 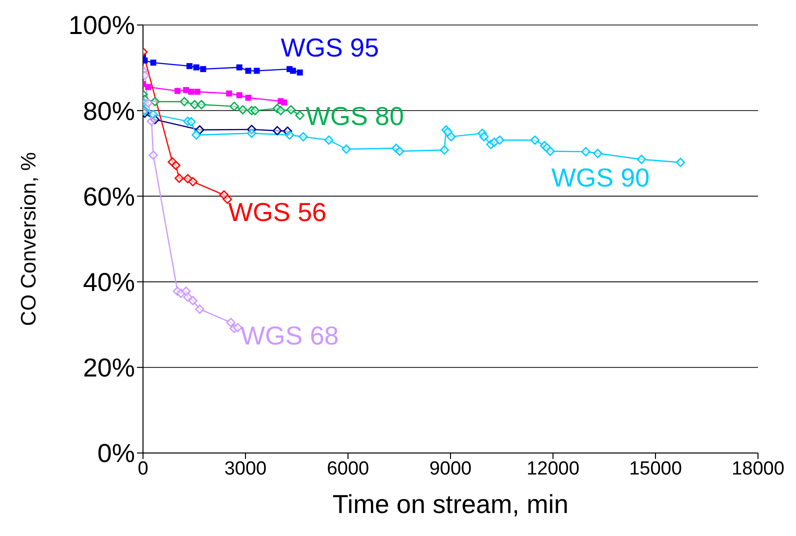 I want to click on series-label: WGS 68, so click(x=289, y=335).